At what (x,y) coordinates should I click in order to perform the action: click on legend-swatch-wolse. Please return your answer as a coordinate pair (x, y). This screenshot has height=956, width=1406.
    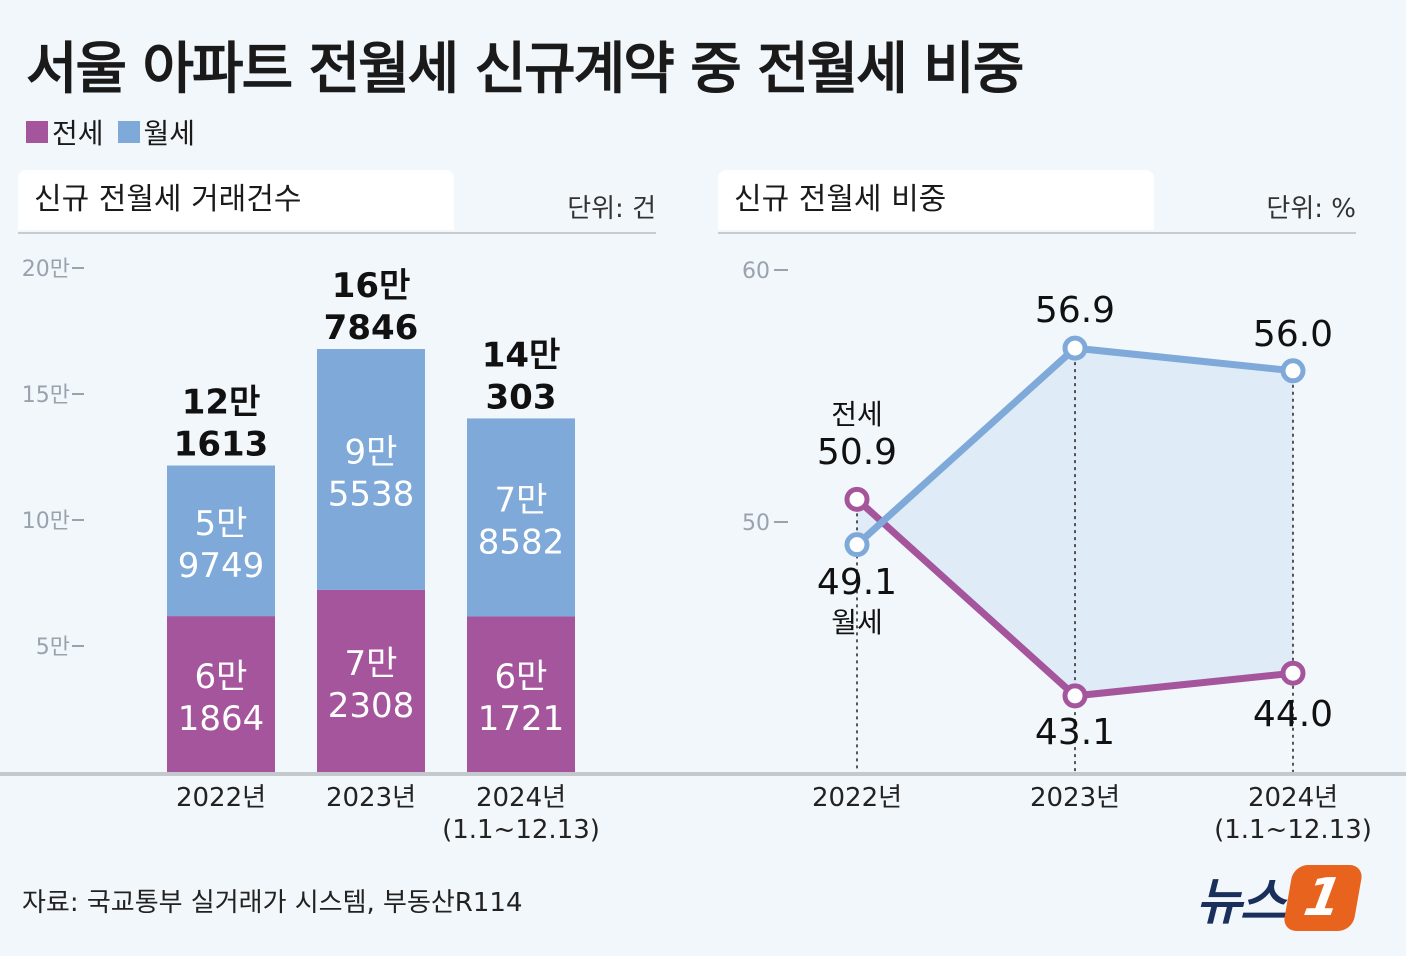
    Looking at the image, I should click on (128, 132).